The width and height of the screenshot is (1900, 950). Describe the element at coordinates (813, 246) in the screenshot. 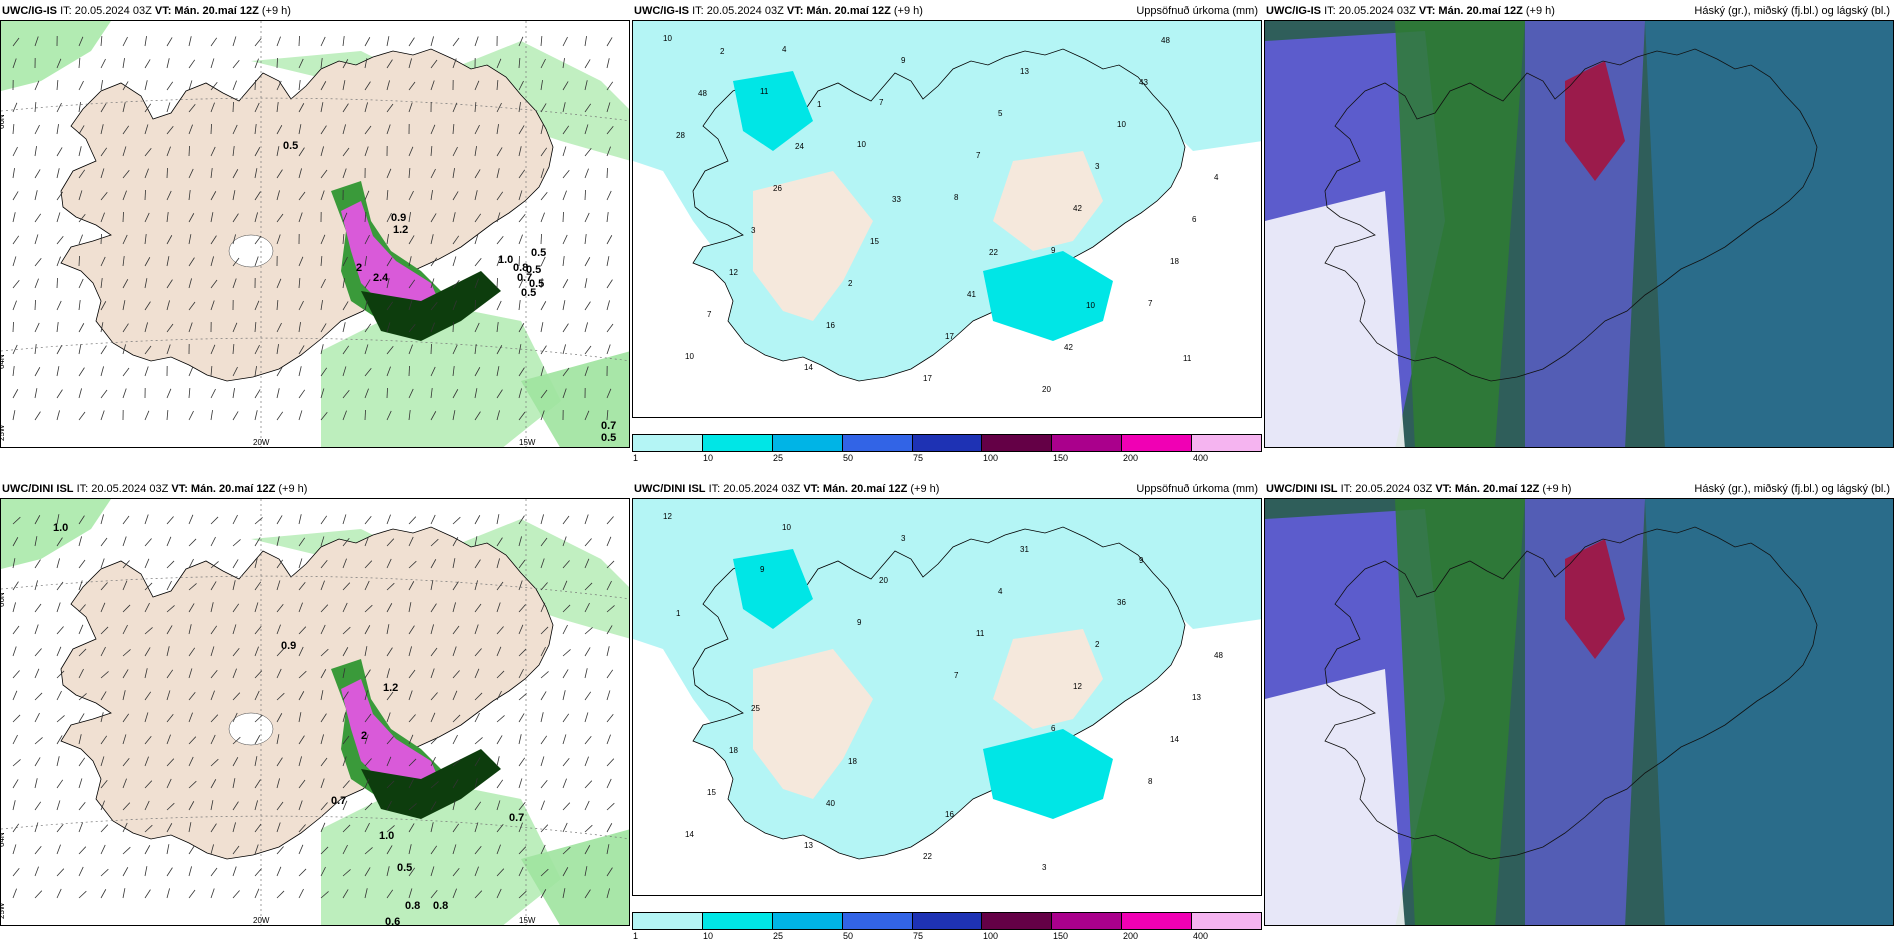

I see `dry-area` at that location.